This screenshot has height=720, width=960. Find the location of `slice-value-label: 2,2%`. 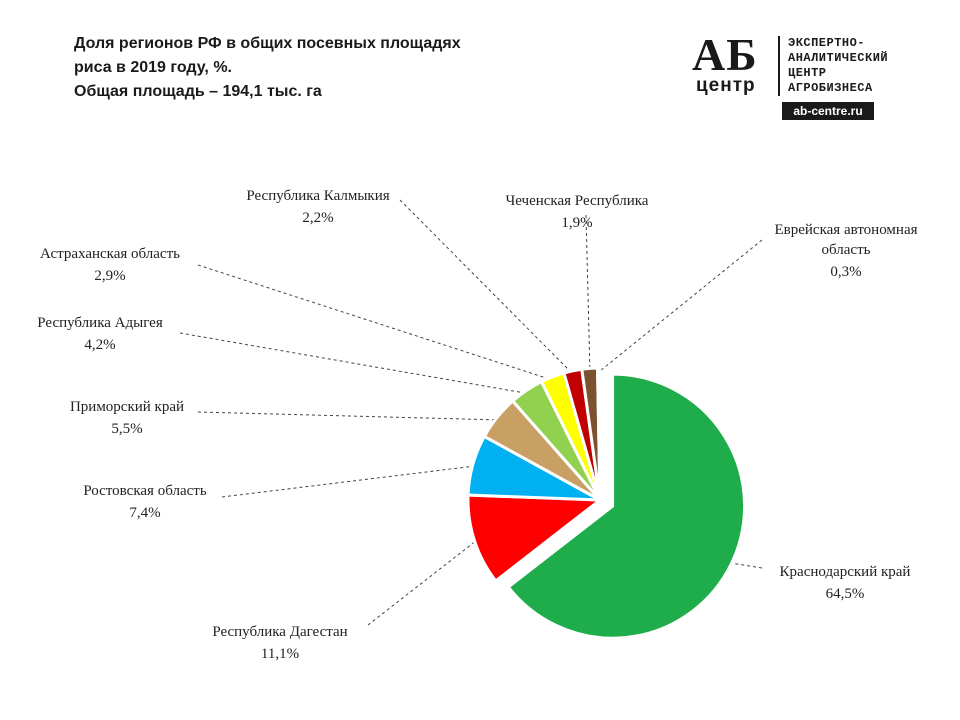

slice-value-label: 2,2% is located at coordinates (317, 218).